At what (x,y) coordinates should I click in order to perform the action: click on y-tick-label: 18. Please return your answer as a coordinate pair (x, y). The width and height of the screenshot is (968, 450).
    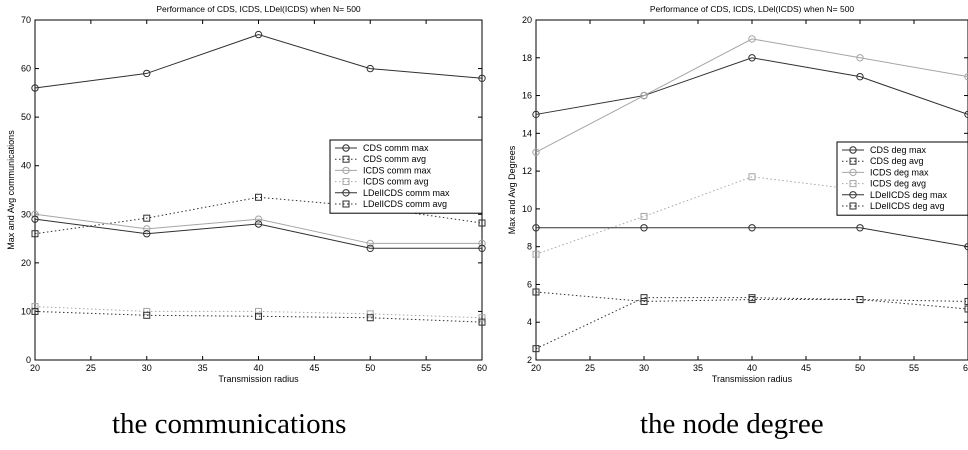
    Looking at the image, I should click on (527, 58).